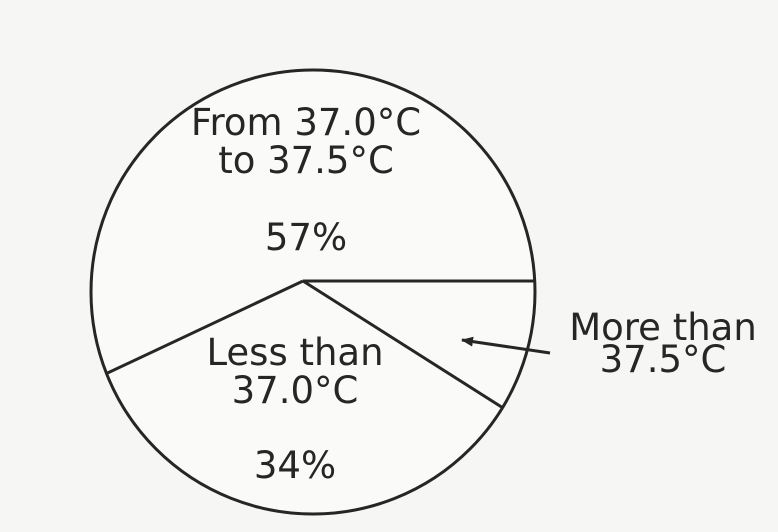  What do you see at coordinates (306, 122) in the screenshot?
I see `slice-label-0-line-0: From 37.0°C` at bounding box center [306, 122].